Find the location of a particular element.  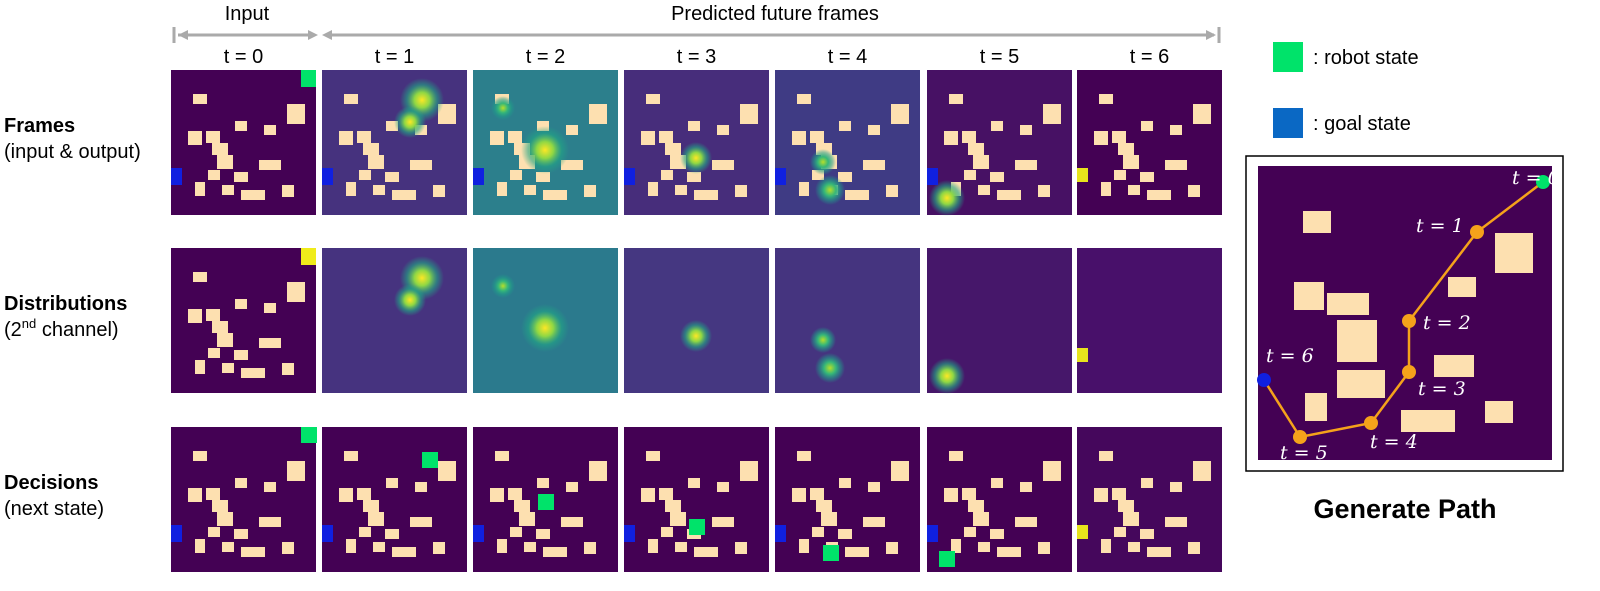

subtitle-part: (next state) is located at coordinates (54, 509).